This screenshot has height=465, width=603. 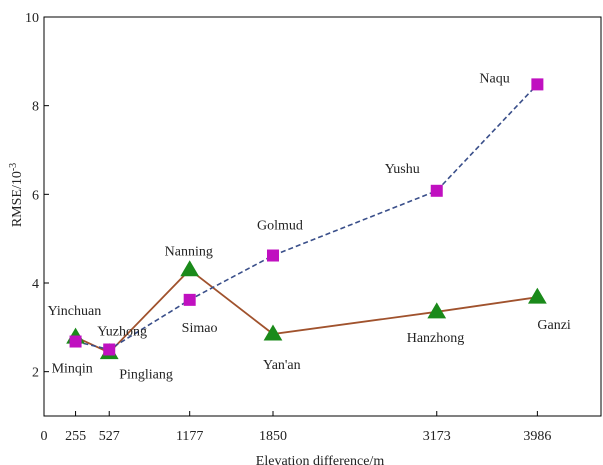 I want to click on y-tick-label: 4, so click(x=35, y=284).